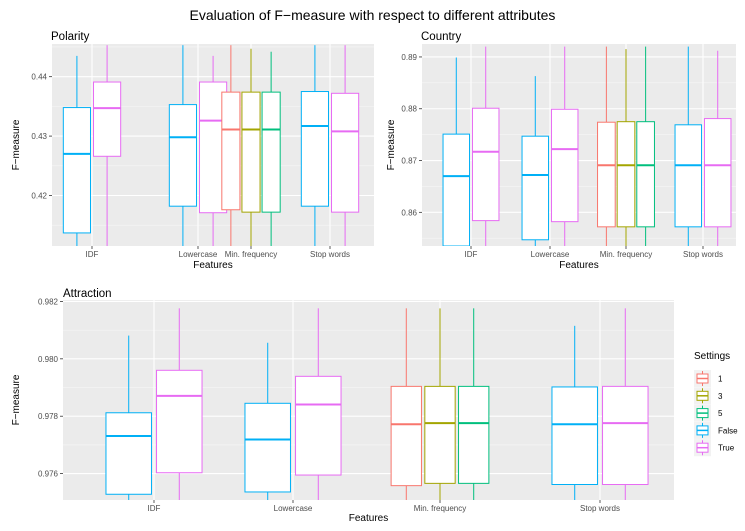 Image resolution: width=745 pixels, height=531 pixels. I want to click on country-panel-title: Country, so click(441, 37).